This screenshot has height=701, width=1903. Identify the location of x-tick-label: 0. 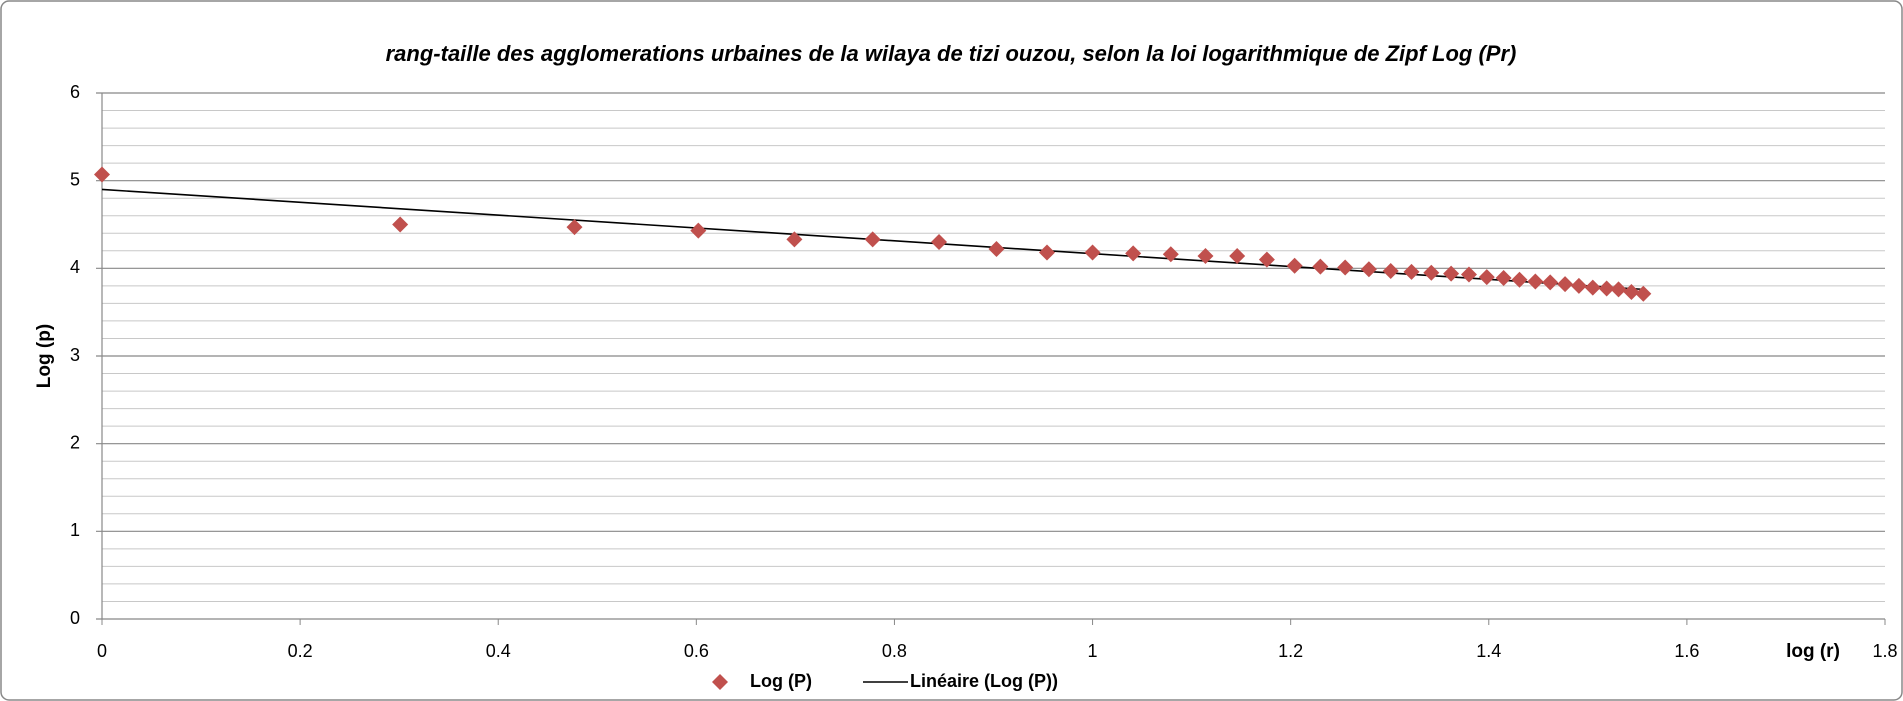
(102, 651).